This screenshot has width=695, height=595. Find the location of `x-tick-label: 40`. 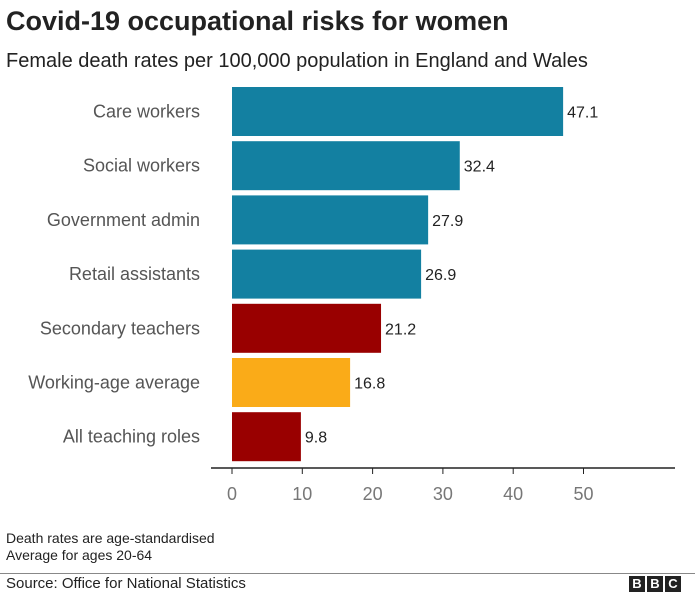

x-tick-label: 40 is located at coordinates (513, 494).